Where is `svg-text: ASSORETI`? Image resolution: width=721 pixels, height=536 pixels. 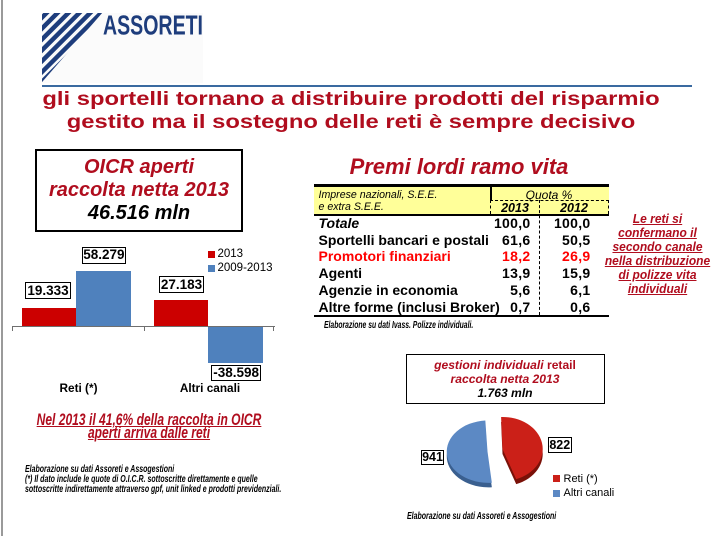 svg-text: ASSORETI is located at coordinates (153, 26).